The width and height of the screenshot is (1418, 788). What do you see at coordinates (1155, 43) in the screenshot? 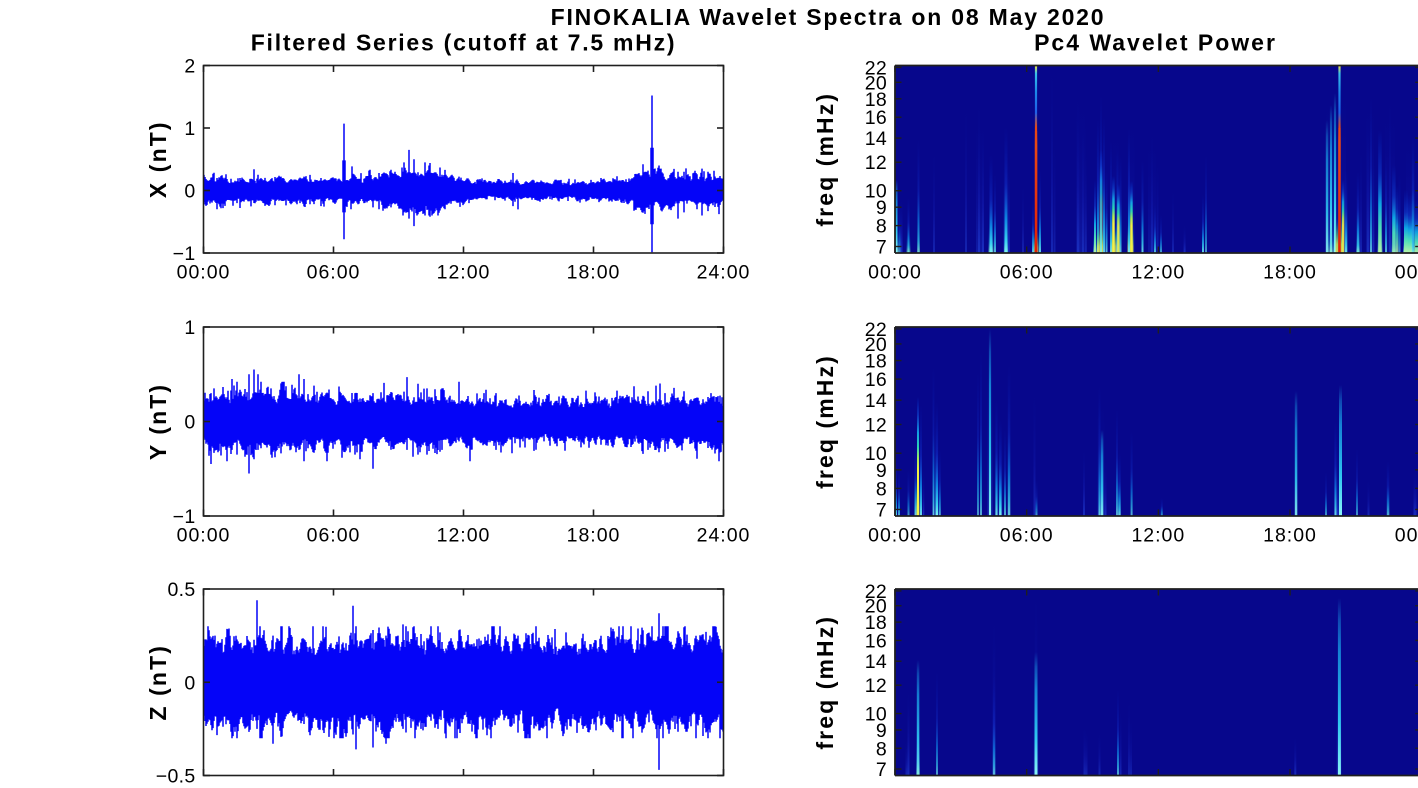
I see `svg-text: Pc4 Wavelet Power` at bounding box center [1155, 43].